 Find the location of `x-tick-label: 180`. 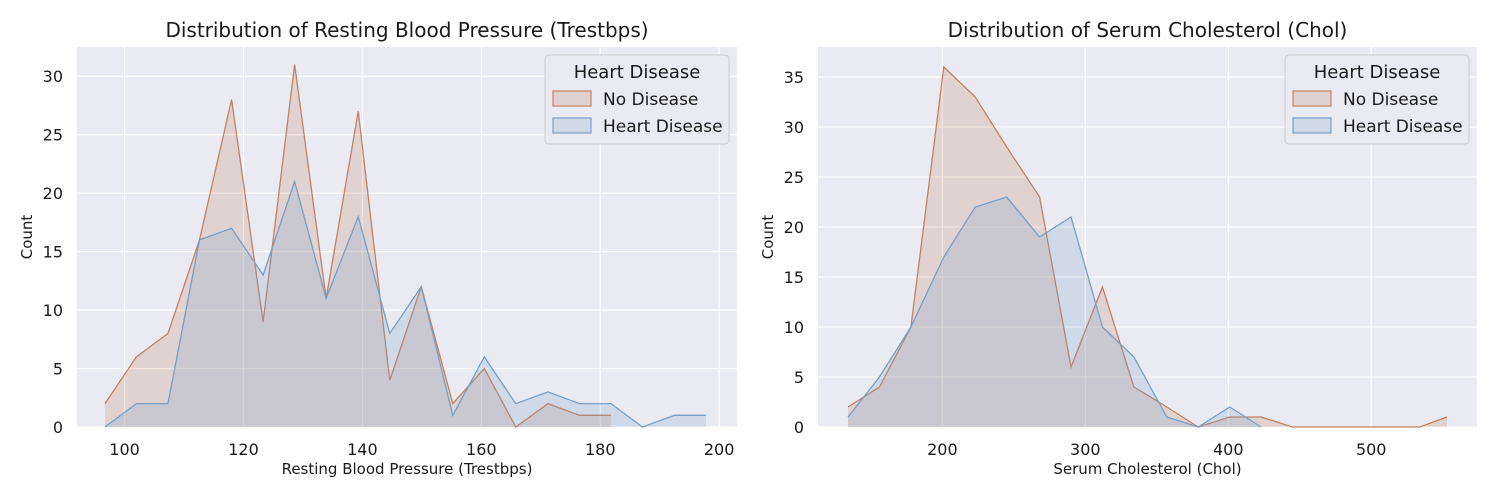

x-tick-label: 180 is located at coordinates (600, 449).